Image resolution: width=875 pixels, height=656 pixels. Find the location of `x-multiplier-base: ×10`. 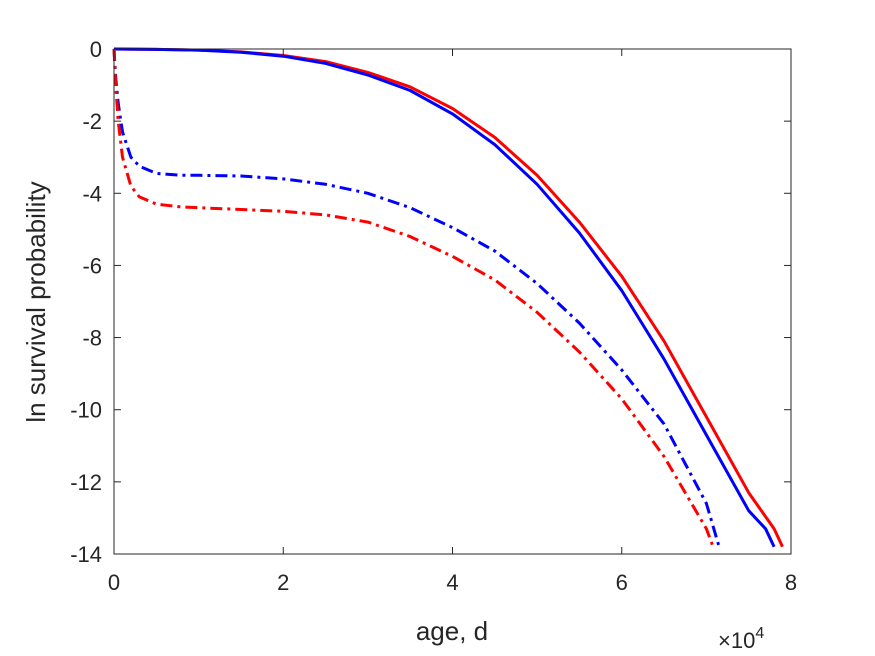

x-multiplier-base: ×10 is located at coordinates (736, 640).